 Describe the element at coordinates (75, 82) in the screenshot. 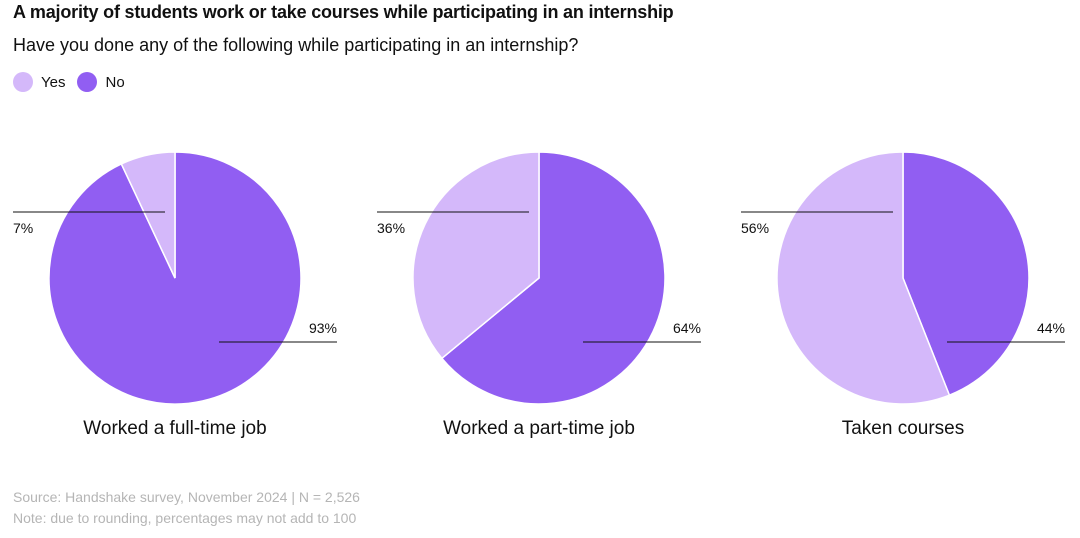

I see `legend: Yes No` at that location.